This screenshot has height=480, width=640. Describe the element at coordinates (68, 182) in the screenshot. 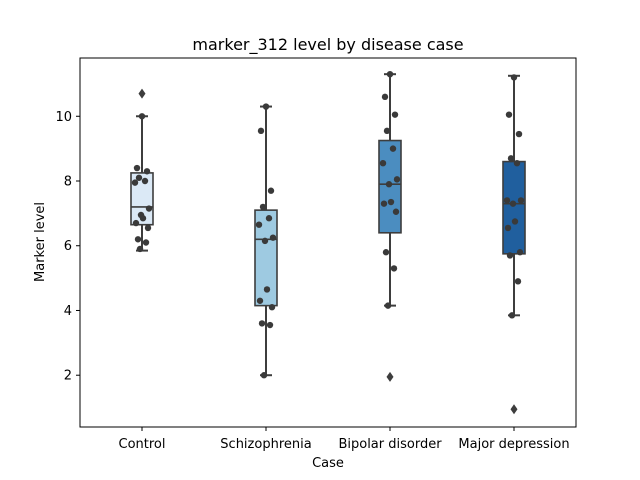

I see `y-tick-label: 8` at that location.